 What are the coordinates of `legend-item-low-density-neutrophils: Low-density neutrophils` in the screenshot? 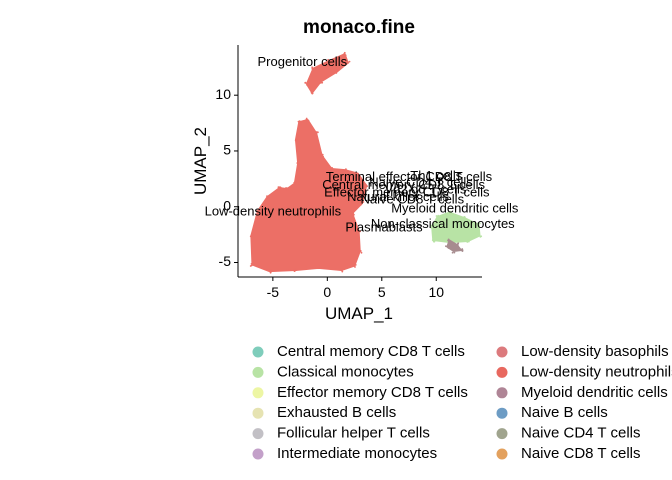 It's located at (584, 371).